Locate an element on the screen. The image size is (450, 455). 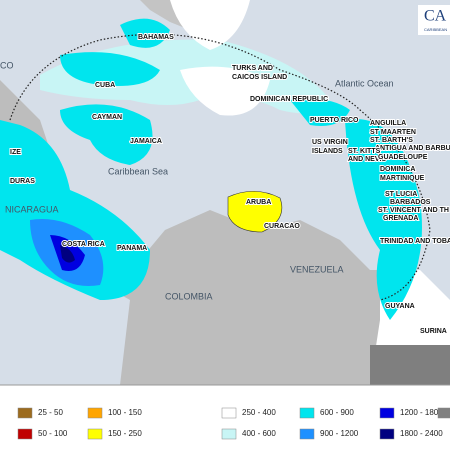
legend-label: 25 - 50 is located at coordinates (50, 412).